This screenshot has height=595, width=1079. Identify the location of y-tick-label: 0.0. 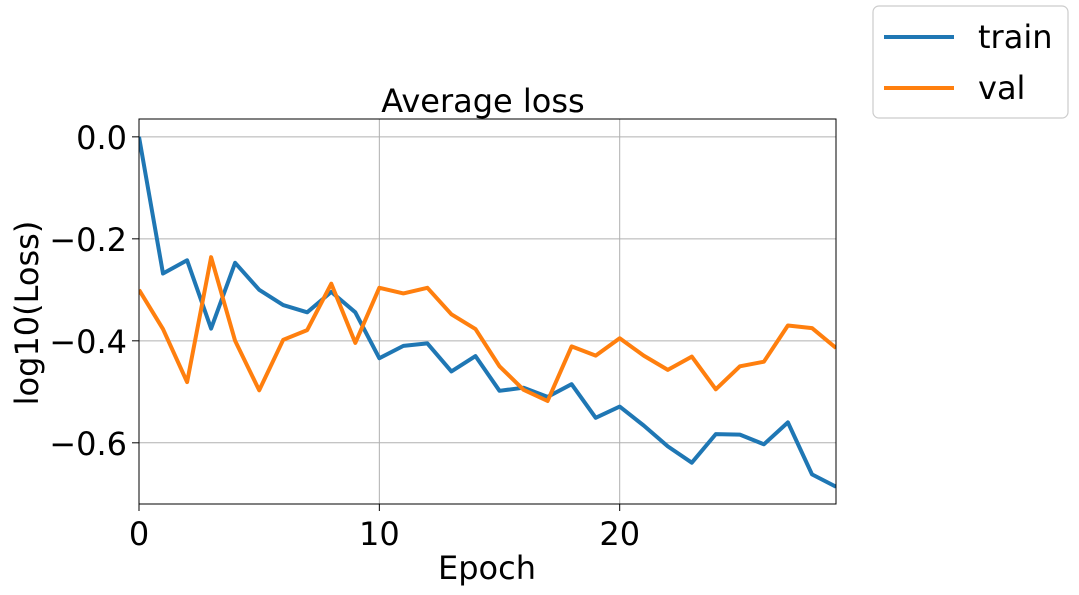
(101, 138).